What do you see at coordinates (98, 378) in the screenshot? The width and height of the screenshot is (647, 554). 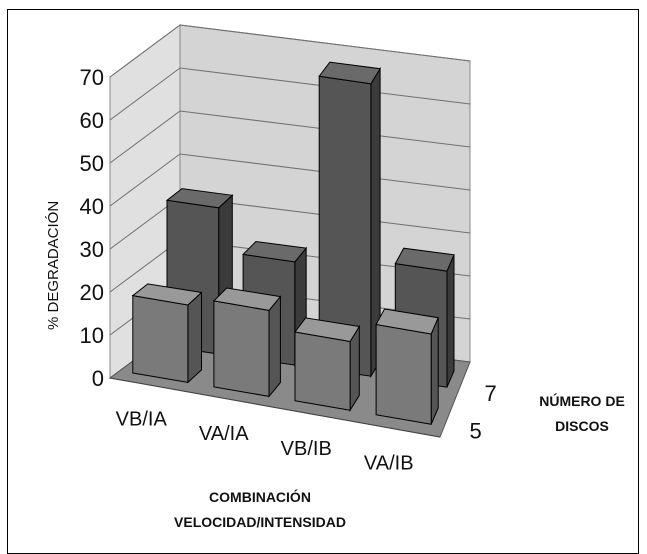 I see `y-tick-label: 0` at bounding box center [98, 378].